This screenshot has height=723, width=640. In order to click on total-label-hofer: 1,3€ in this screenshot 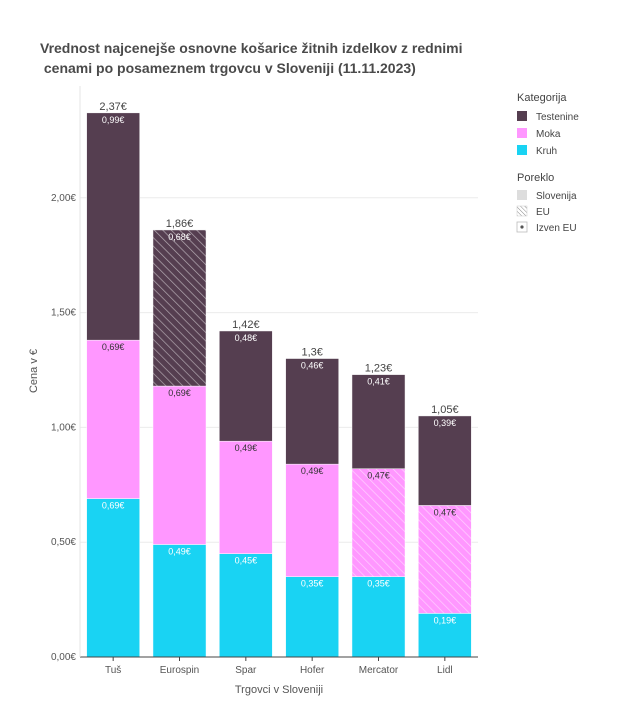, I will do `click(311, 353)`.